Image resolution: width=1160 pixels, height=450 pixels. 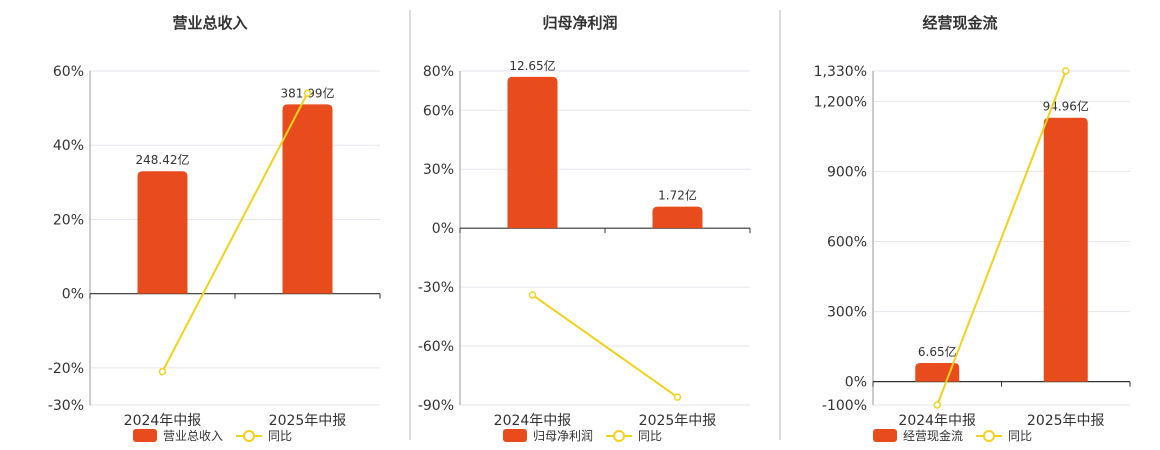 What do you see at coordinates (847, 172) in the screenshot?
I see `y-tick-label: 900%` at bounding box center [847, 172].